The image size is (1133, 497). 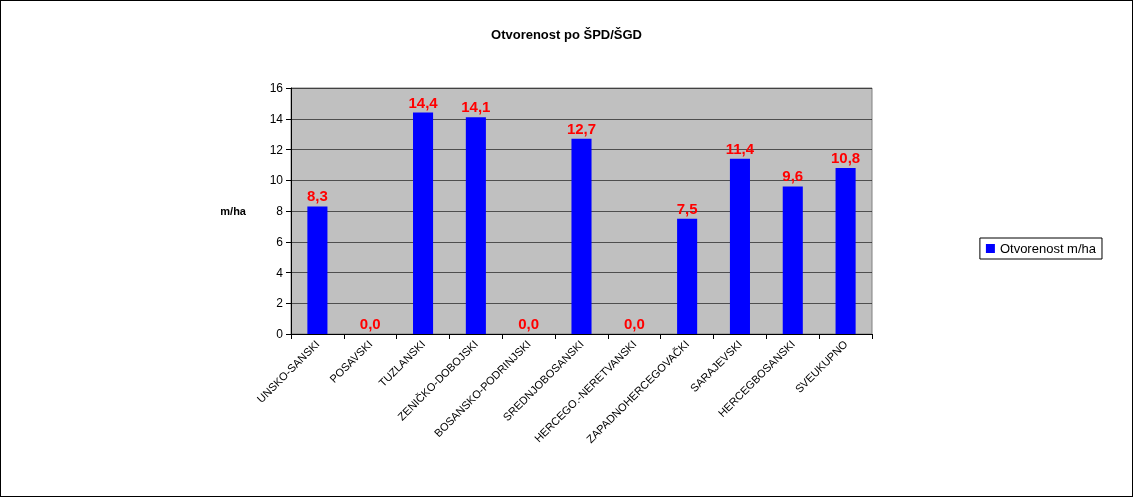 I want to click on y-tick-label: 2, so click(x=280, y=303).